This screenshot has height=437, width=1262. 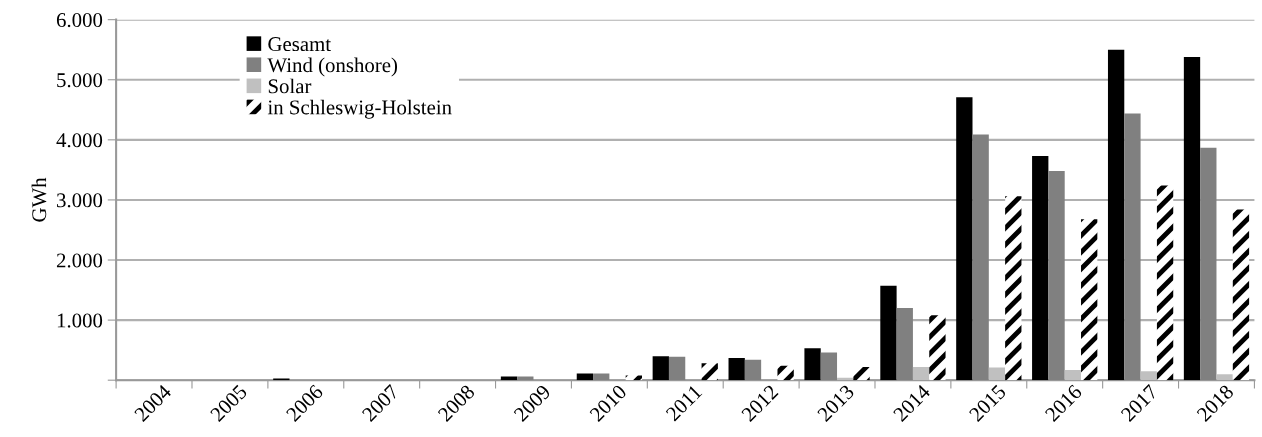 I want to click on y-tick-label: 3.000, so click(x=80, y=200).